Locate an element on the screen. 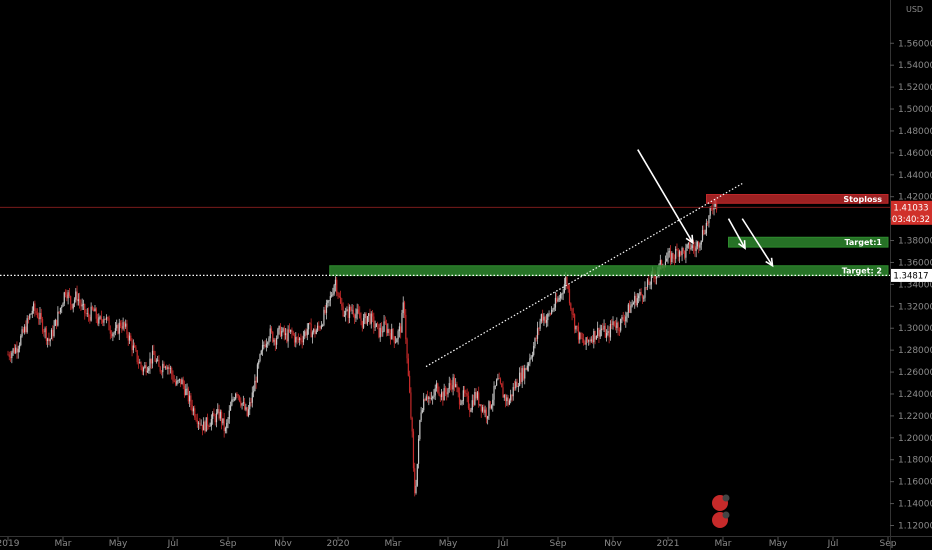 The image size is (932, 550). y-tick-label: 1.54000 is located at coordinates (915, 66).